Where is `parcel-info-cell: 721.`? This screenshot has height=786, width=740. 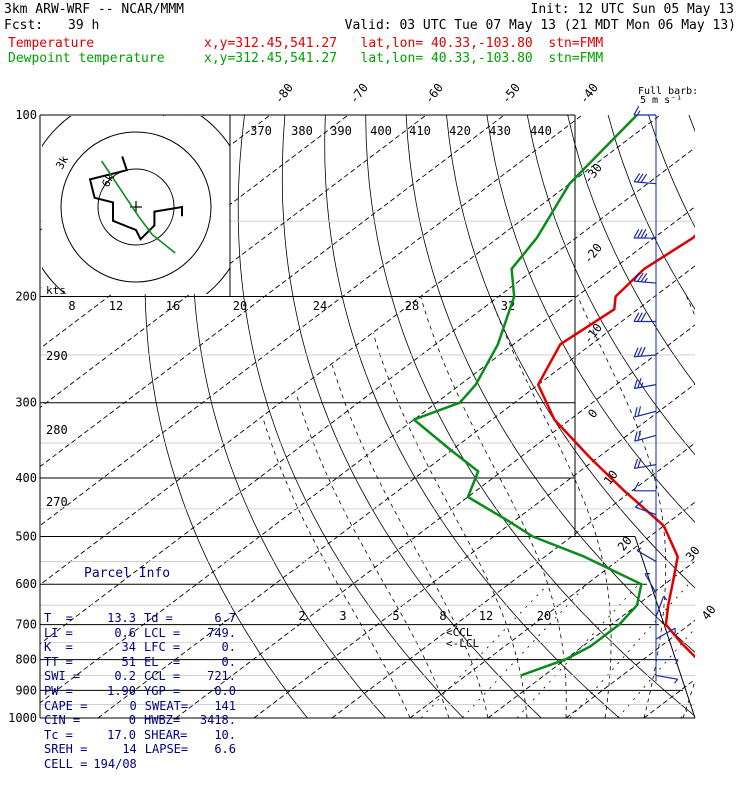 parcel-info-cell: 721. is located at coordinates (215, 676).